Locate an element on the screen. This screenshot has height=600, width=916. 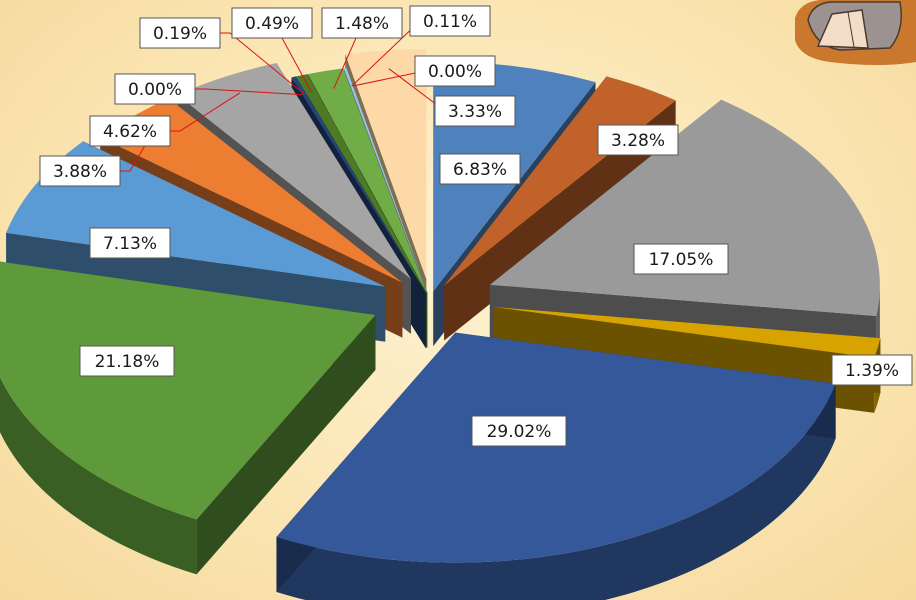
data-label: 3.28% is located at coordinates (638, 140).